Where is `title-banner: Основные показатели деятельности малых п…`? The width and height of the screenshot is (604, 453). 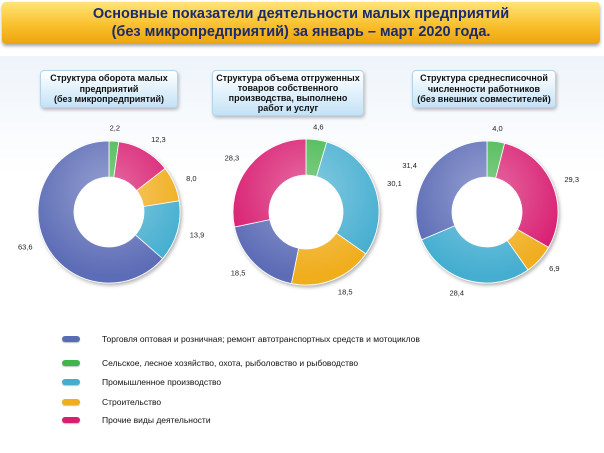 title-banner: Основные показатели деятельности малых п… is located at coordinates (301, 23).